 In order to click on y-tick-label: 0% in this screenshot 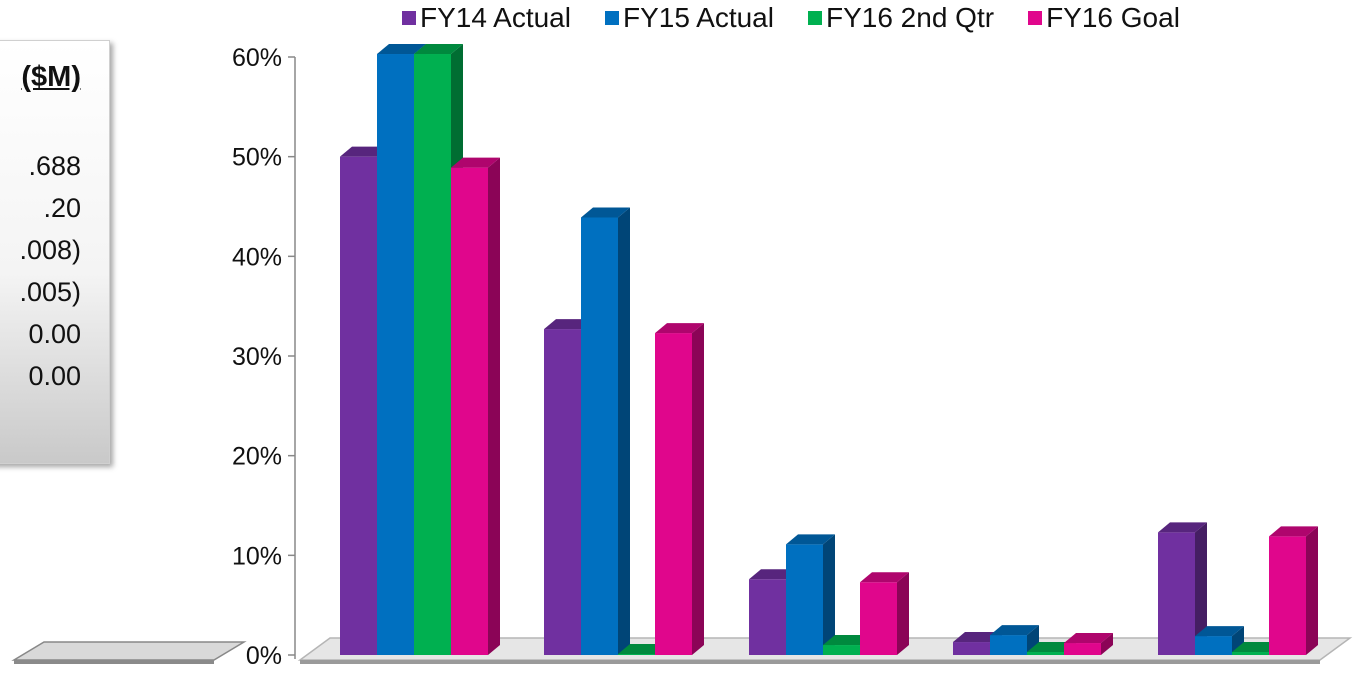, I will do `click(264, 656)`.